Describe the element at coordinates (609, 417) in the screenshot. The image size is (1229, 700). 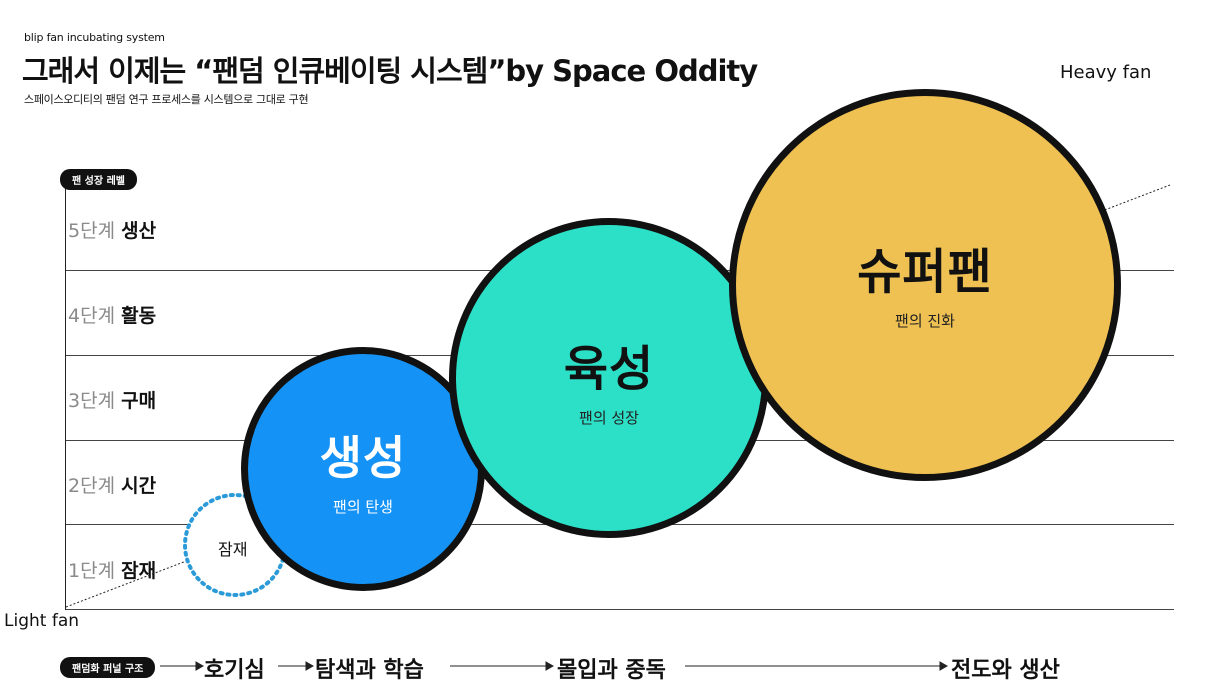
I see `growth-stage-subtitle: 팬의 성장` at that location.